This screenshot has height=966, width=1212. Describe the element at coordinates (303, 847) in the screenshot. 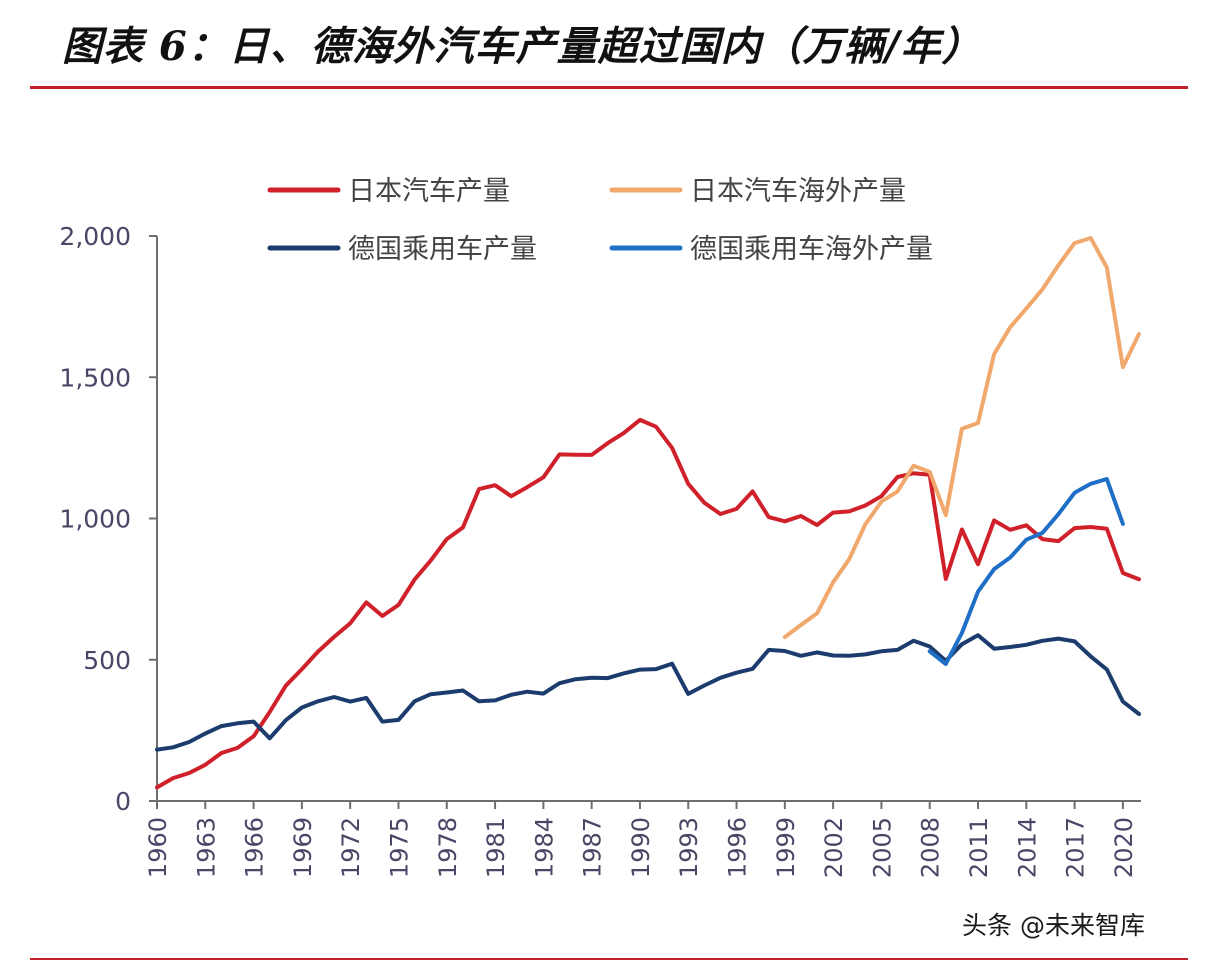

I see `x-tick-label: 1969` at that location.